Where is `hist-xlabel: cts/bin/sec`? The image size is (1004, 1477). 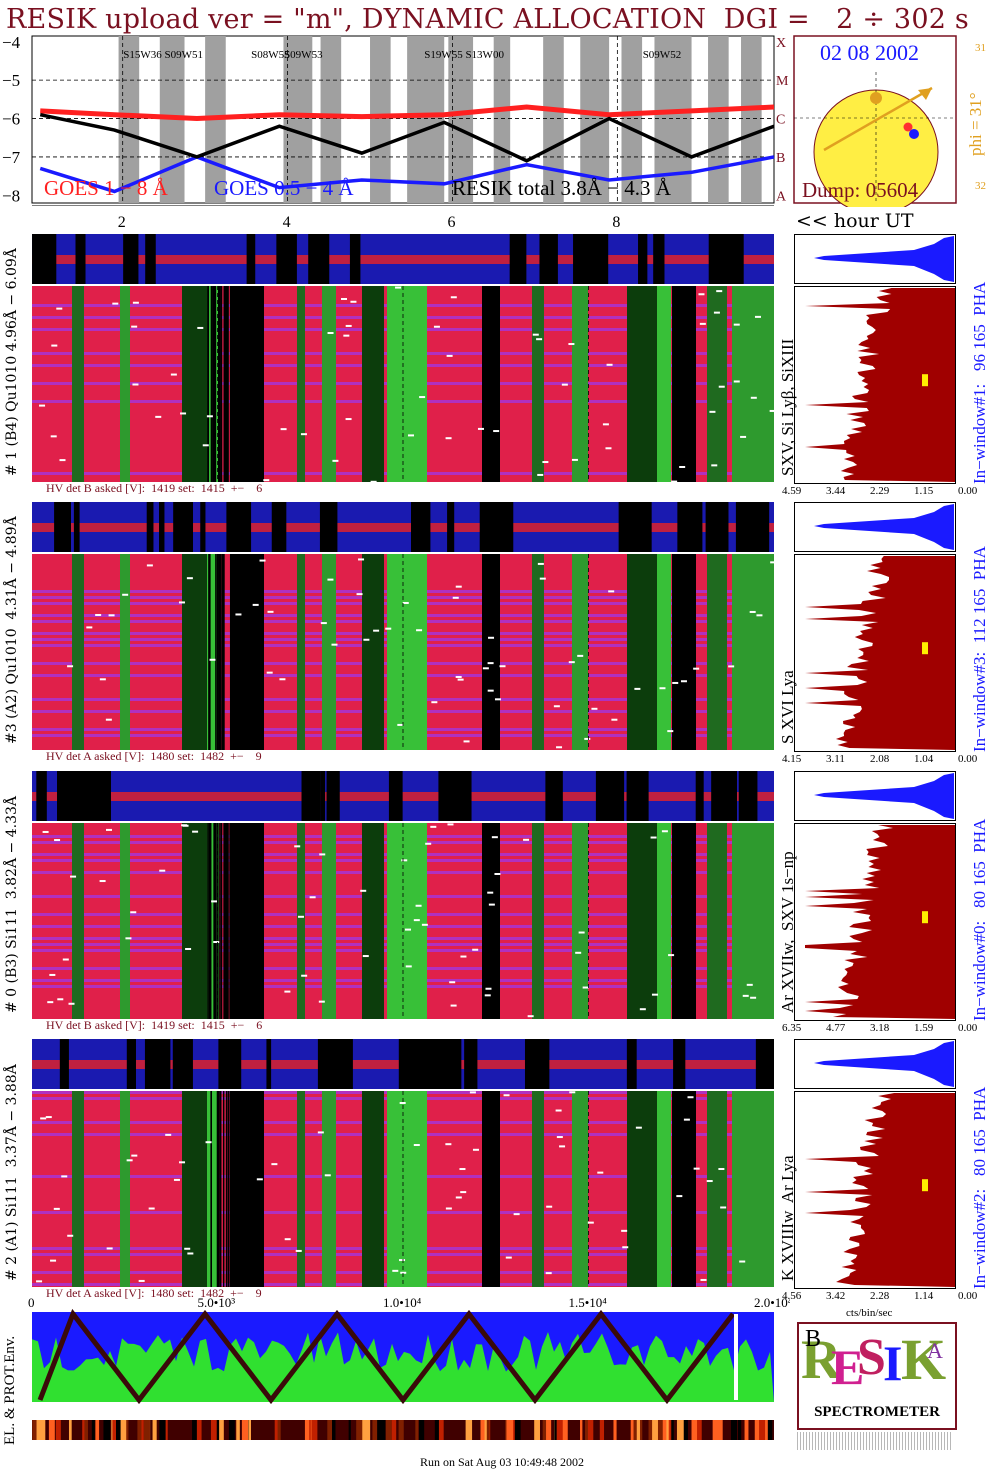
hist-xlabel: cts/bin/sec is located at coordinates (869, 1313).